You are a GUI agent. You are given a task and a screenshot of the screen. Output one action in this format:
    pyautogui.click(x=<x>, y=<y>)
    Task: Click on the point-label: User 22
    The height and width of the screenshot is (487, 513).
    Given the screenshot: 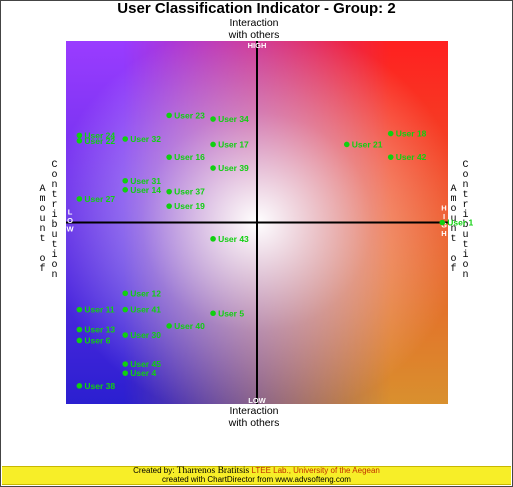 What is the action you would take?
    pyautogui.click(x=99, y=141)
    